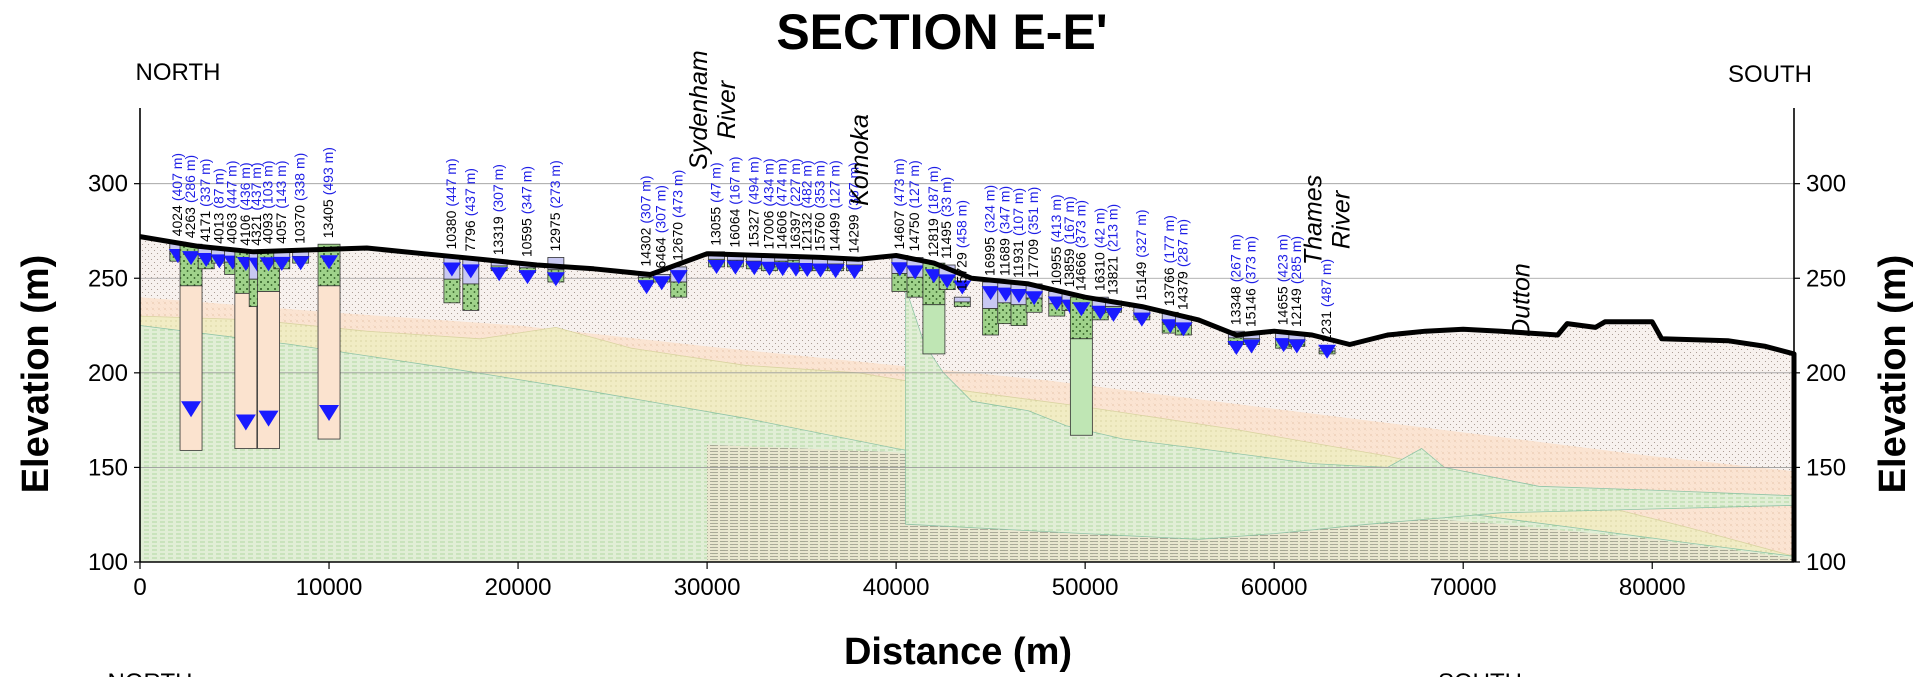 The height and width of the screenshot is (677, 1917). What do you see at coordinates (753, 201) in the screenshot?
I see `well-id-label: 15327(494 m)` at bounding box center [753, 201].